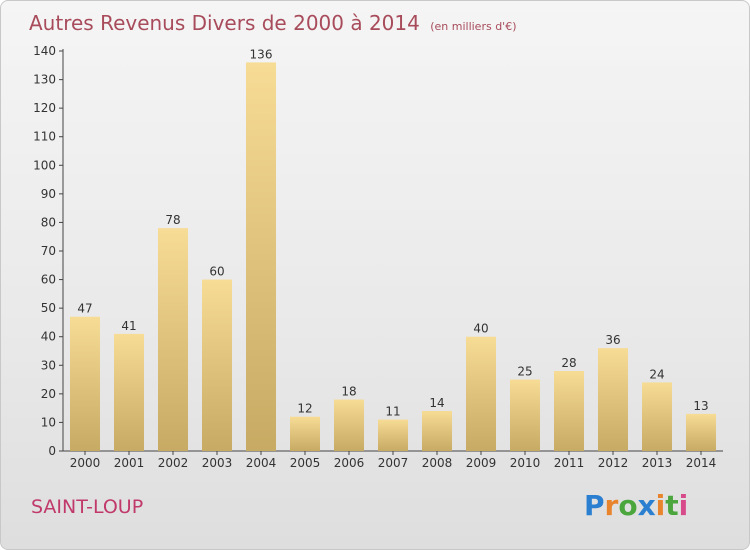  Describe the element at coordinates (568, 363) in the screenshot. I see `value-label-2011: 28` at that location.